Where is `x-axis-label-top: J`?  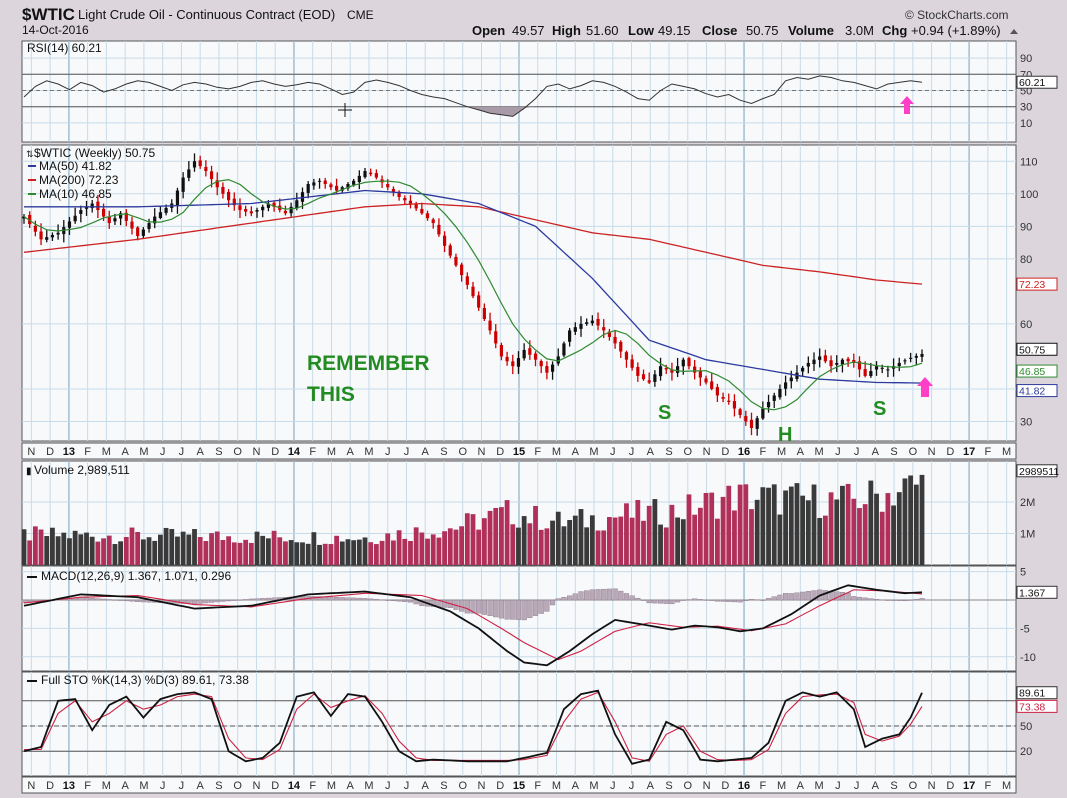 x-axis-label-top: J is located at coordinates (407, 452).